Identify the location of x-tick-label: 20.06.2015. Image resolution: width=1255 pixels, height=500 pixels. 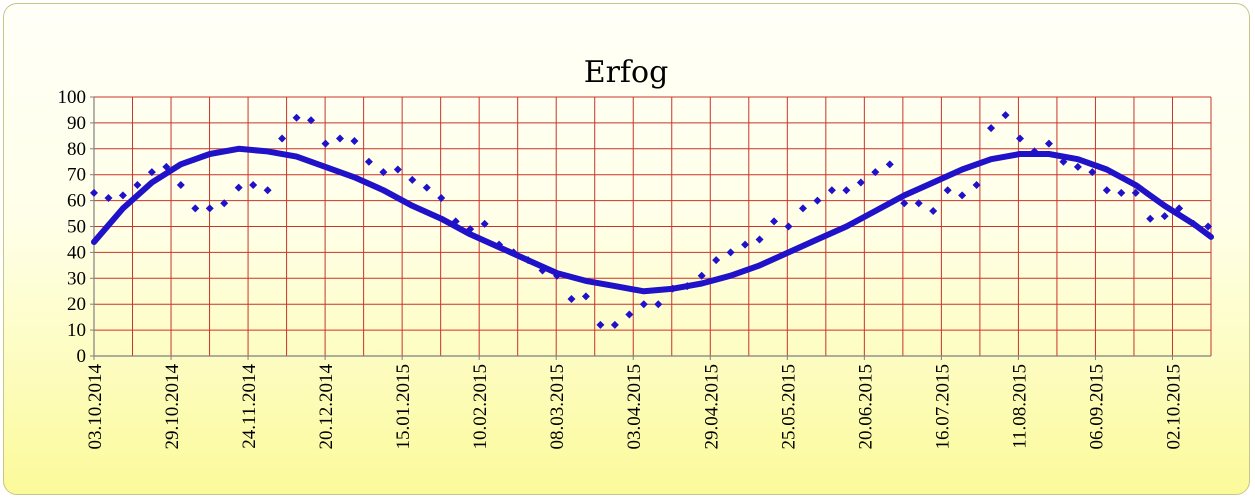
(865, 407).